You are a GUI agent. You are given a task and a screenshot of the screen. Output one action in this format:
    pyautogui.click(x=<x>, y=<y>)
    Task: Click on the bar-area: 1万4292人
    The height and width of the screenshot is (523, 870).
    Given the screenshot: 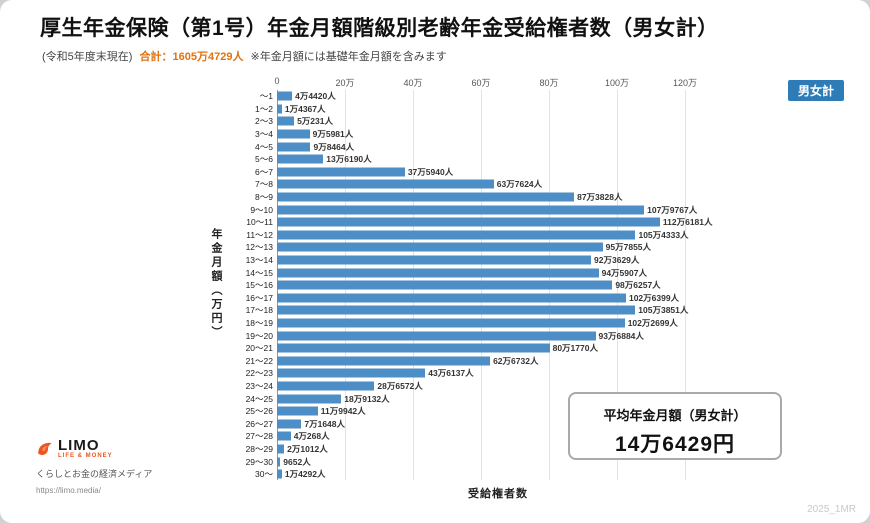 What is the action you would take?
    pyautogui.click(x=498, y=474)
    